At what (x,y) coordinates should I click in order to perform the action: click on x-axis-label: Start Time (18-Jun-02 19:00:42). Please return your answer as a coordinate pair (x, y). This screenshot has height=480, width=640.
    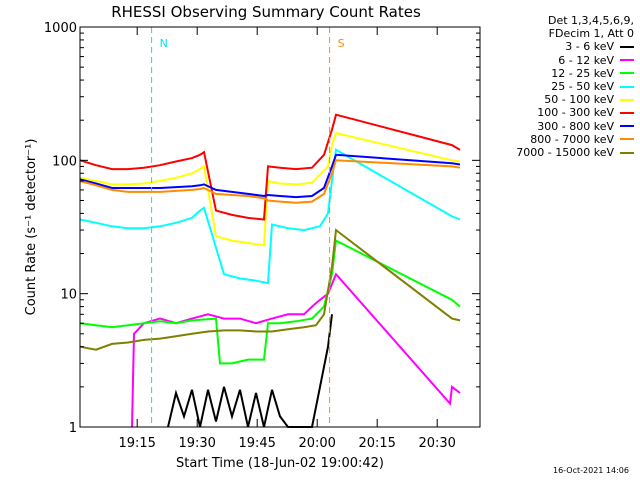
    Looking at the image, I should click on (280, 463).